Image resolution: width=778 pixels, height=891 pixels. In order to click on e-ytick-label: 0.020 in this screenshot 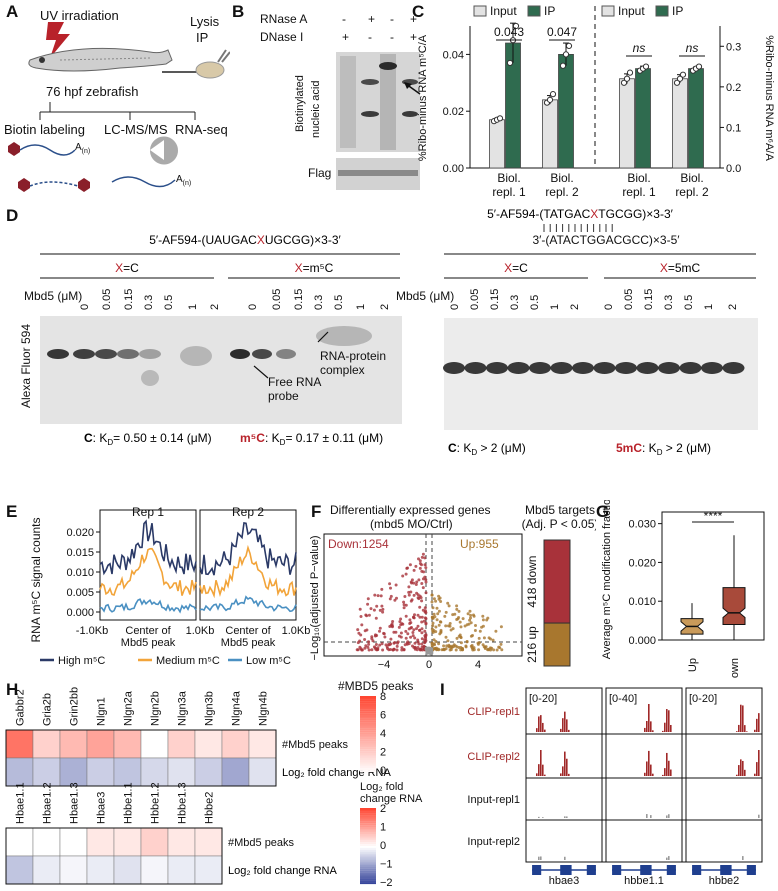, I will do `click(80, 533)`.